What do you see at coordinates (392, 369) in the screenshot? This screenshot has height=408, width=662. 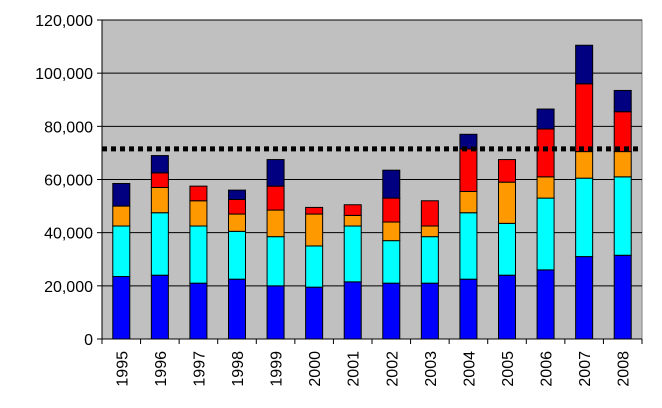 I see `x-tick-label-2002: 2002` at bounding box center [392, 369].